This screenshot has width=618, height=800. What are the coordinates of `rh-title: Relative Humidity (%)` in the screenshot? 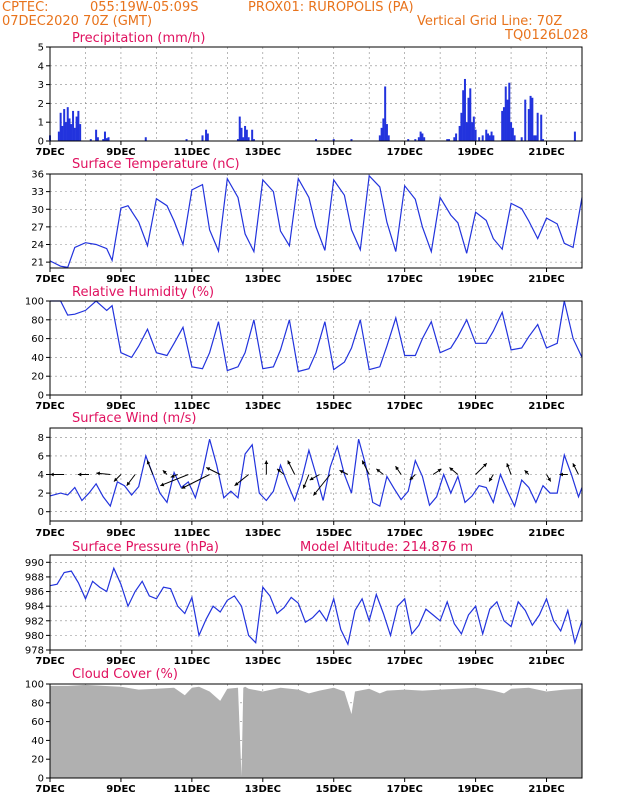 It's located at (143, 292).